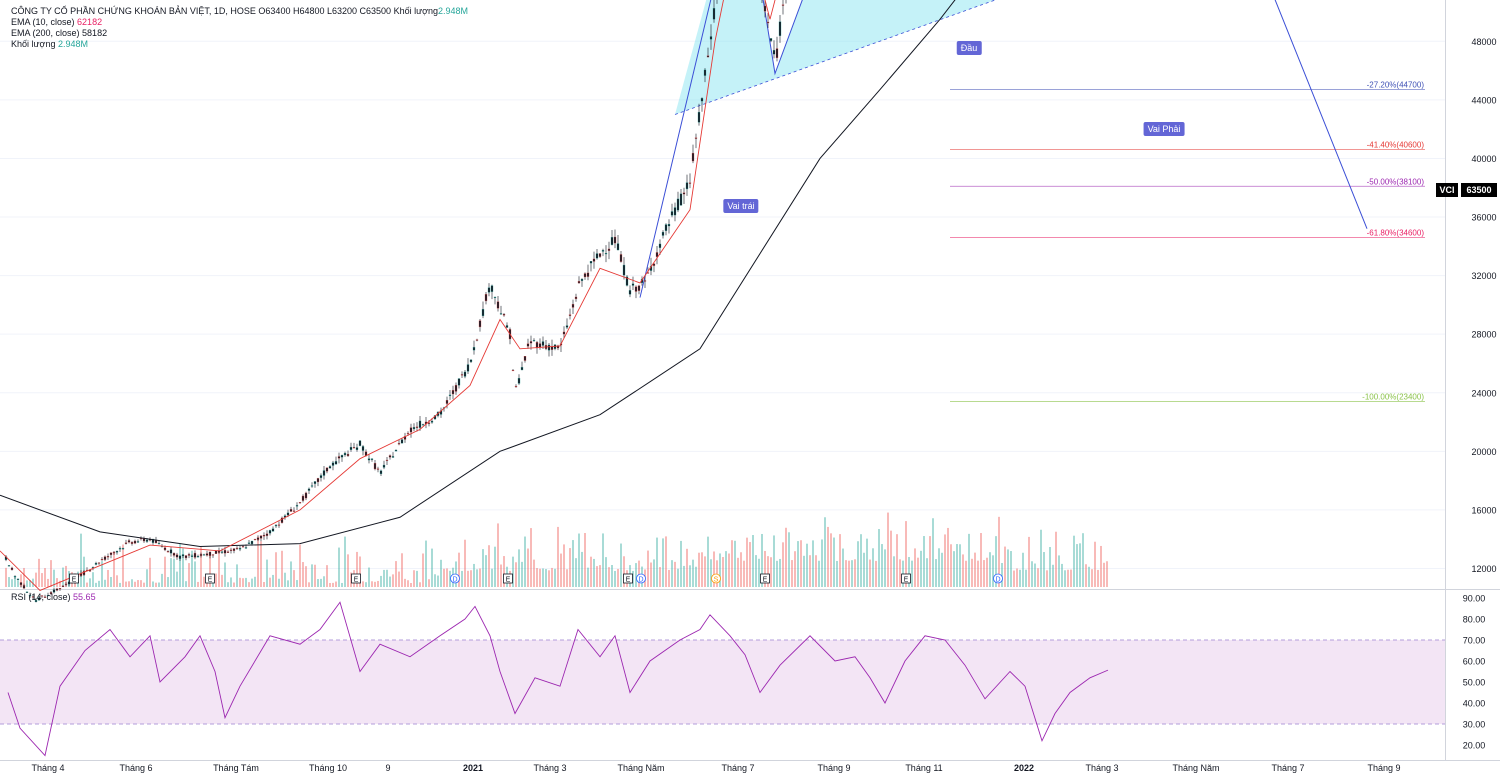  Describe the element at coordinates (53, 597) in the screenshot. I see `rsi-legend: RSI (14, close) 55.65` at that location.